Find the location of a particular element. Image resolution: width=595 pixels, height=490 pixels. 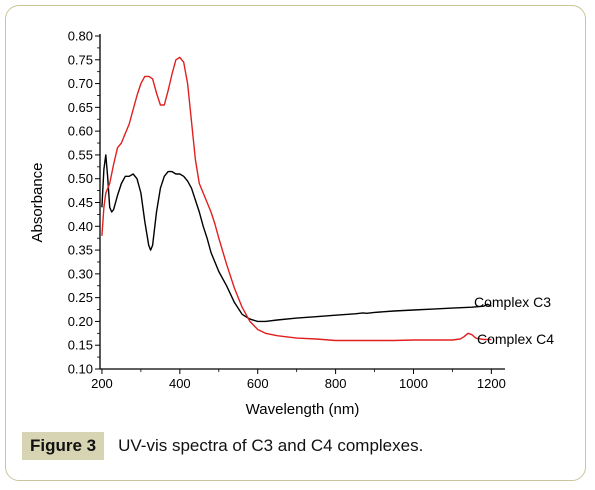

y-tick-label: 0.35 is located at coordinates (80, 250).